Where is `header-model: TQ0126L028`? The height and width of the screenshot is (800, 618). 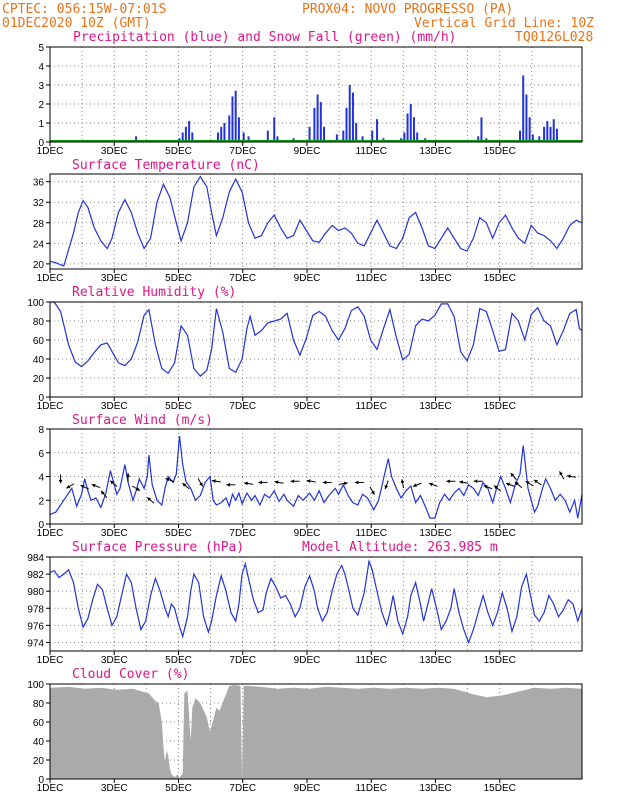
header-model: TQ0126L028 is located at coordinates (554, 37).